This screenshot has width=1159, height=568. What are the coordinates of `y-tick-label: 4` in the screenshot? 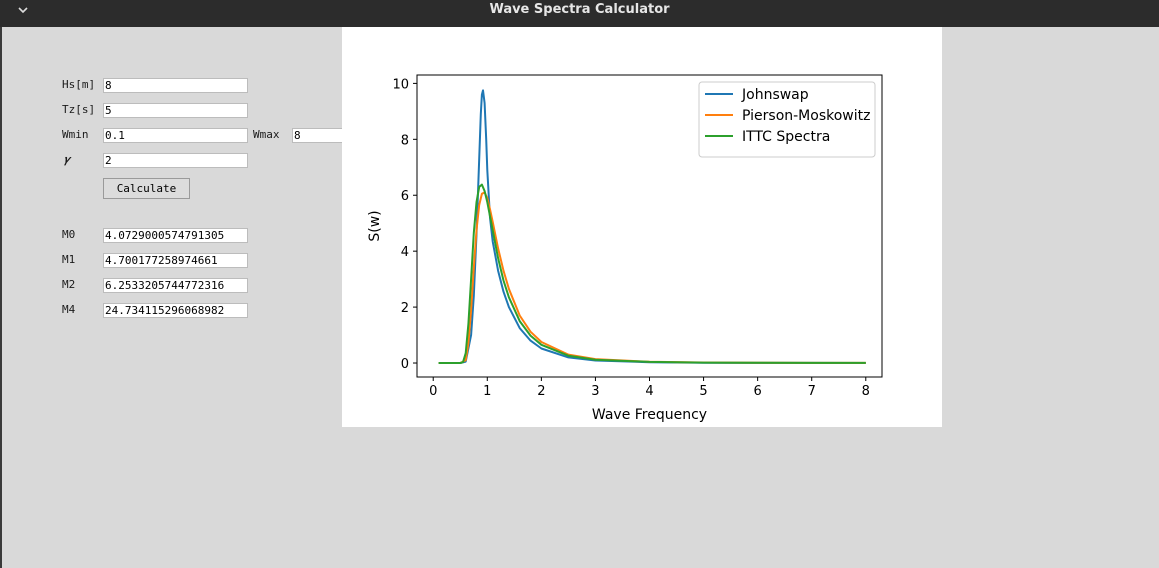 It's located at (405, 252).